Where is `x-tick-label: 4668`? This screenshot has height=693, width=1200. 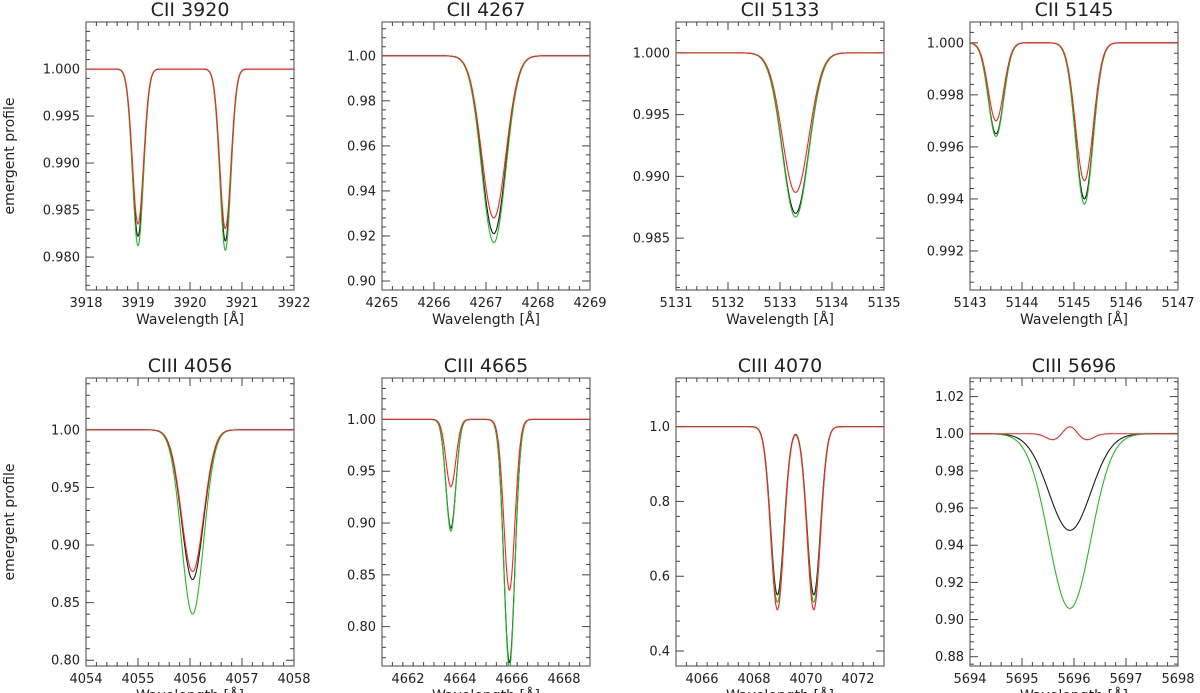
x-tick-label: 4668 is located at coordinates (563, 679).